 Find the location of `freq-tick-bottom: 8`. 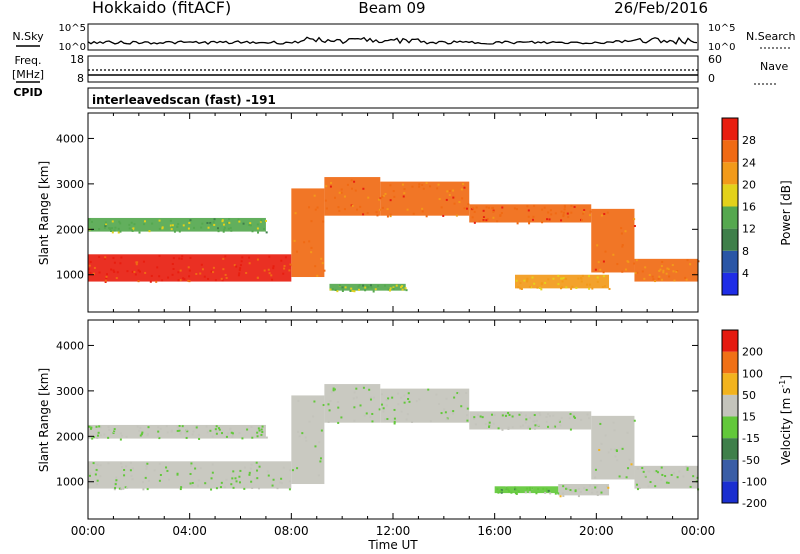

freq-tick-bottom: 8 is located at coordinates (80, 78).